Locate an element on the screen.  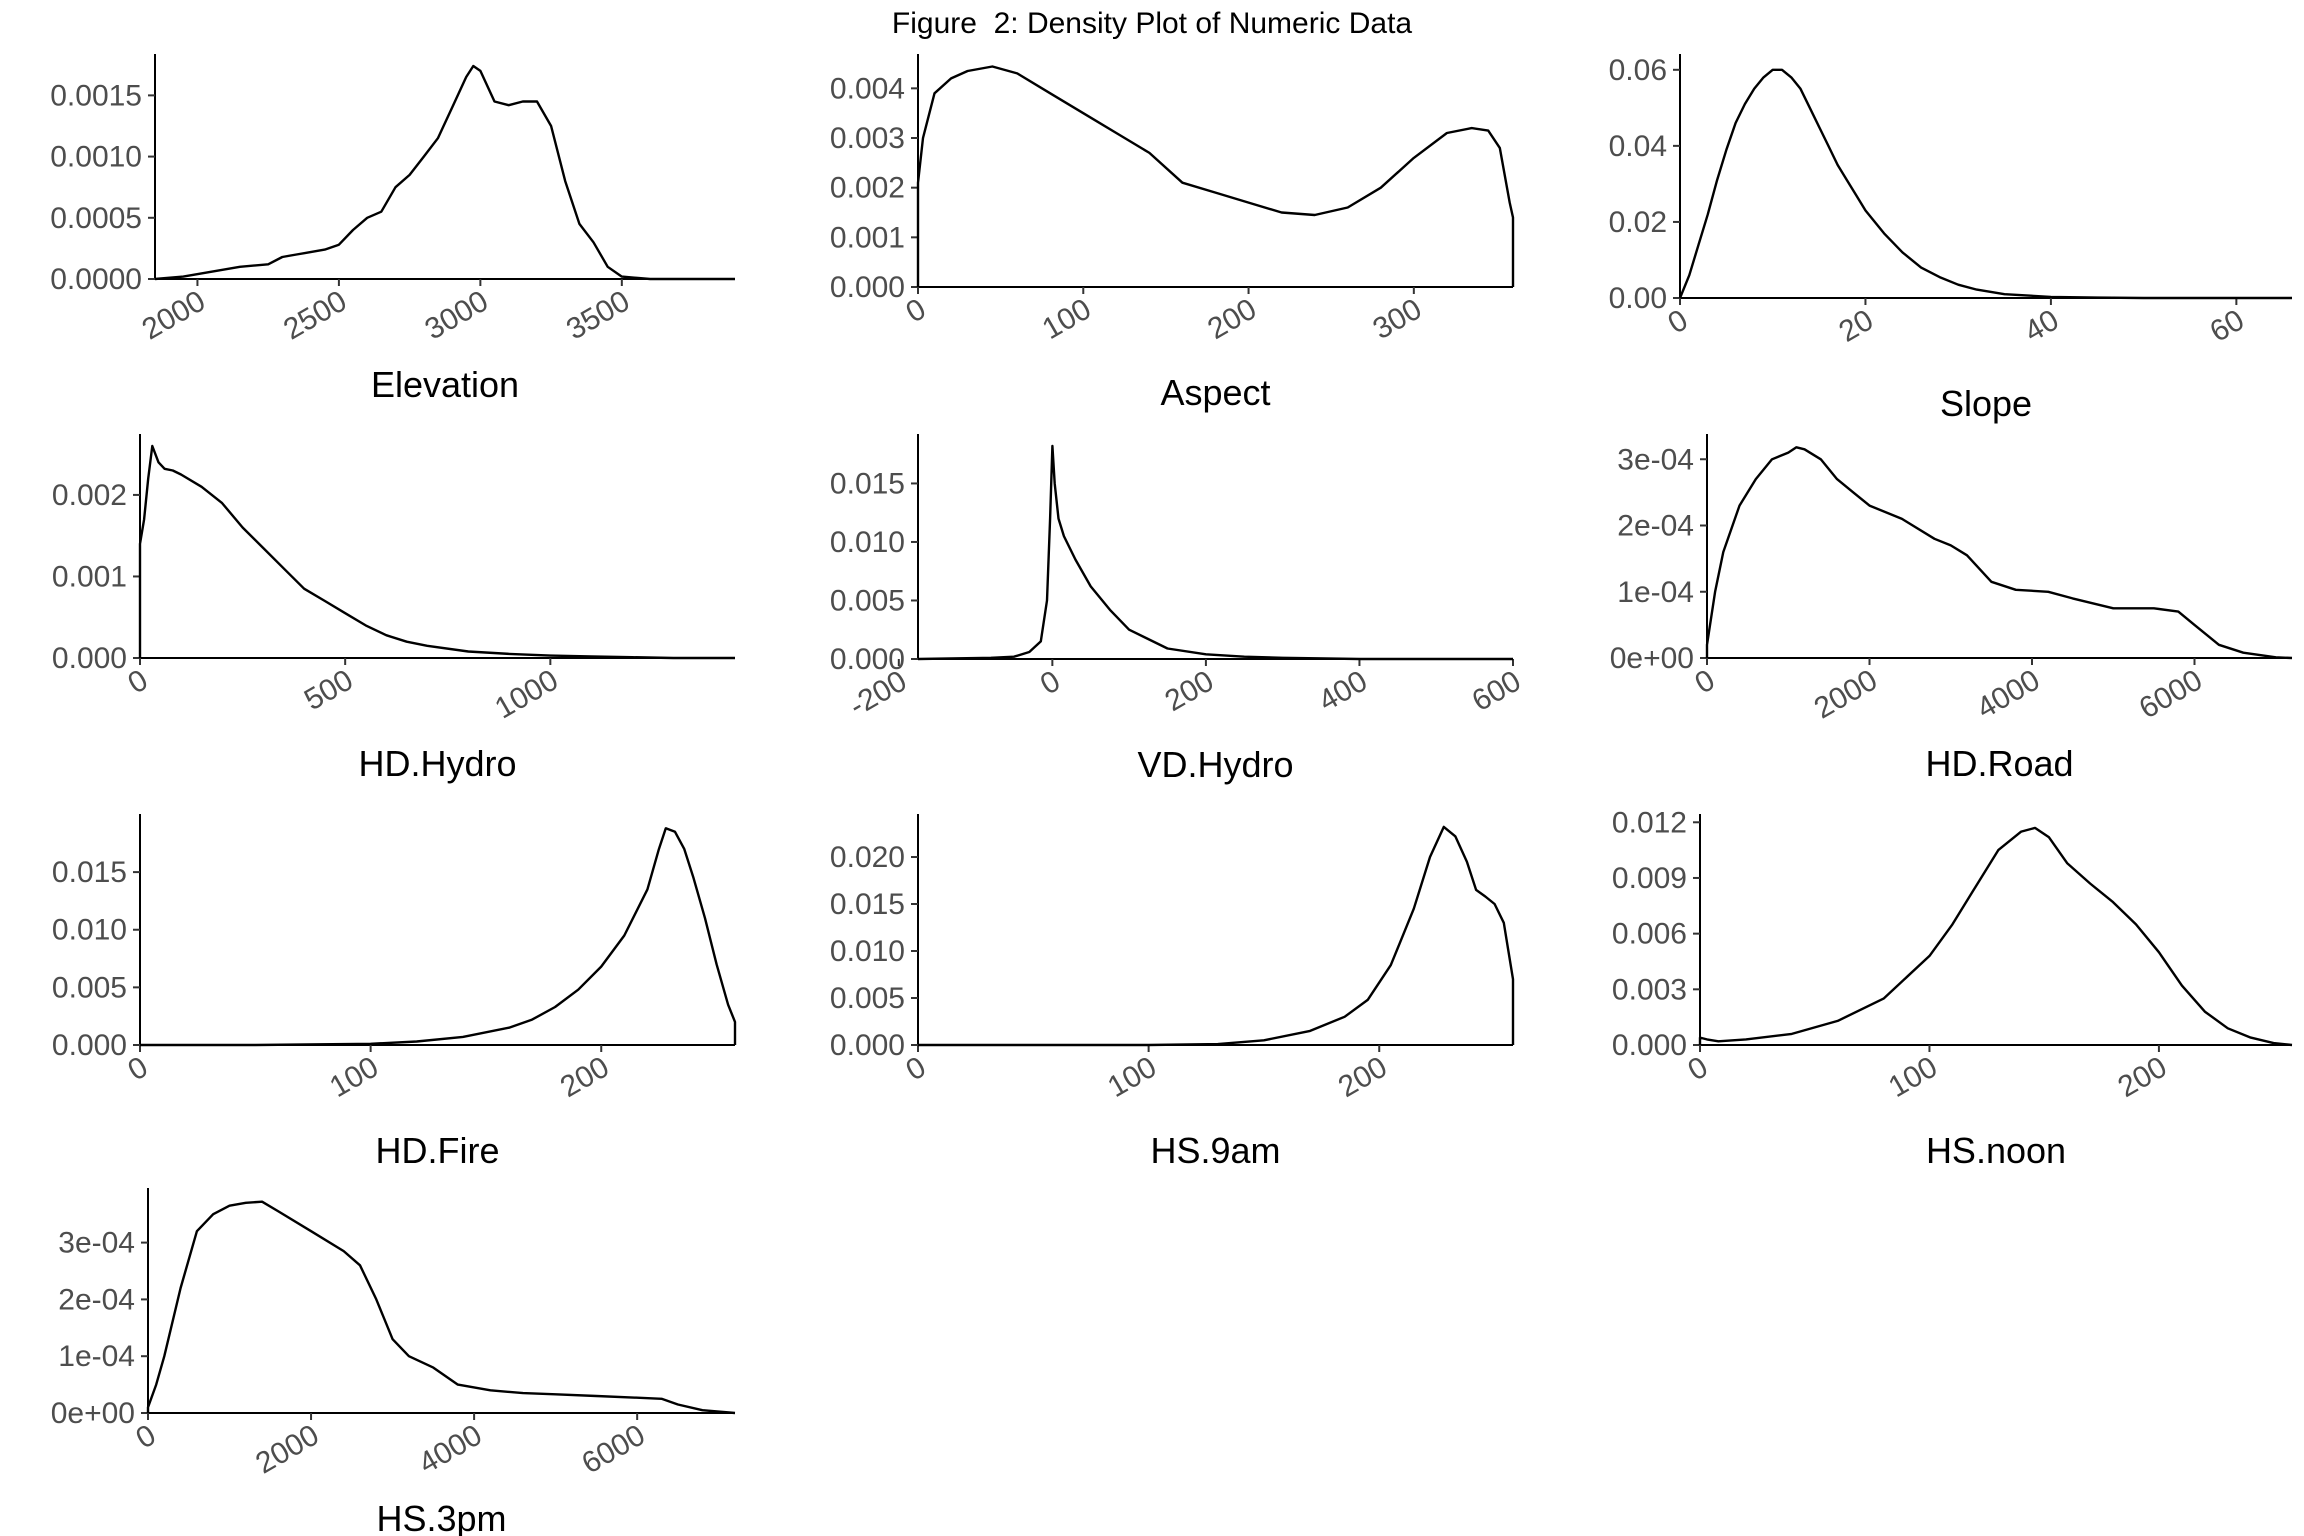
x-axis-title: Slope is located at coordinates (1986, 403).